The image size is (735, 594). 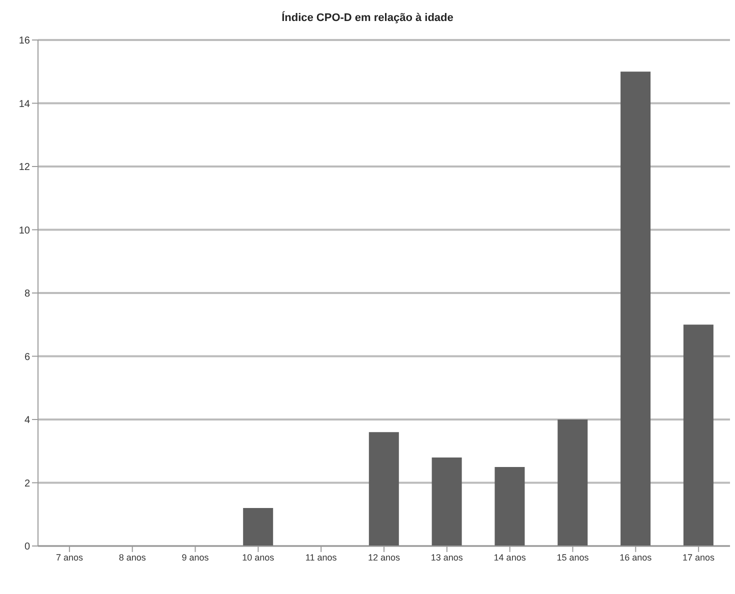 What do you see at coordinates (24, 41) in the screenshot?
I see `y-tick-label: 16` at bounding box center [24, 41].